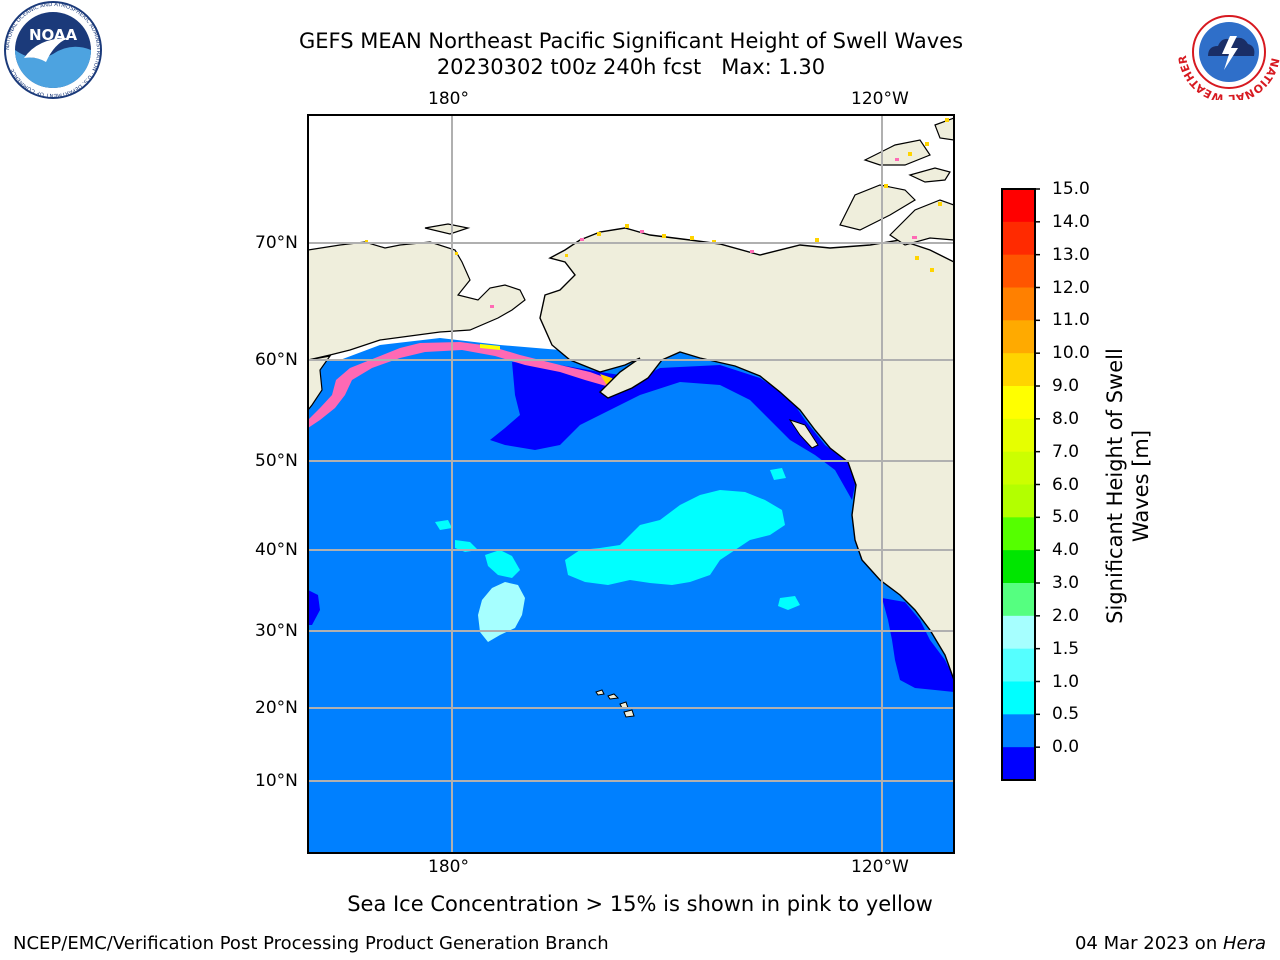 The width and height of the screenshot is (1280, 960). Describe the element at coordinates (1071, 221) in the screenshot. I see `colorbar-tick-label: 14.0` at that location.